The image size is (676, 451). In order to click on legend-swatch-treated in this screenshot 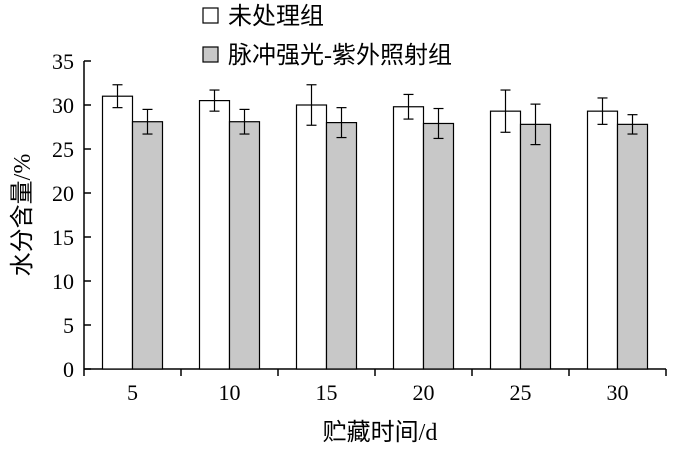, I will do `click(210, 54)`.